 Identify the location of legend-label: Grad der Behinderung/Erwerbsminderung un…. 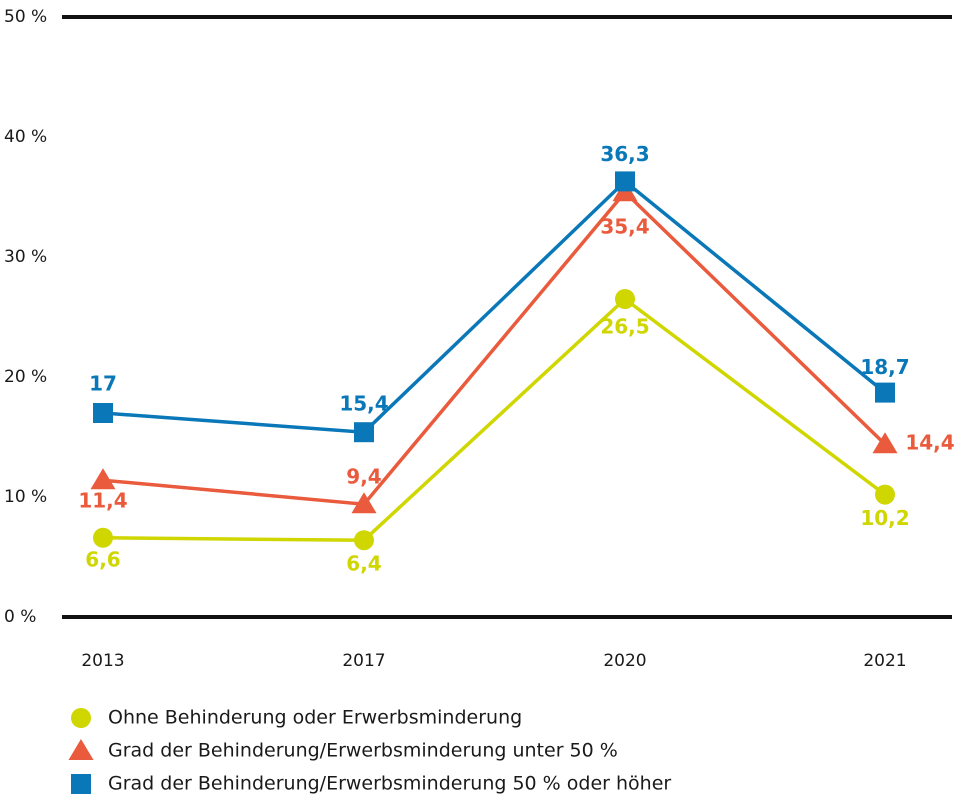
(363, 751).